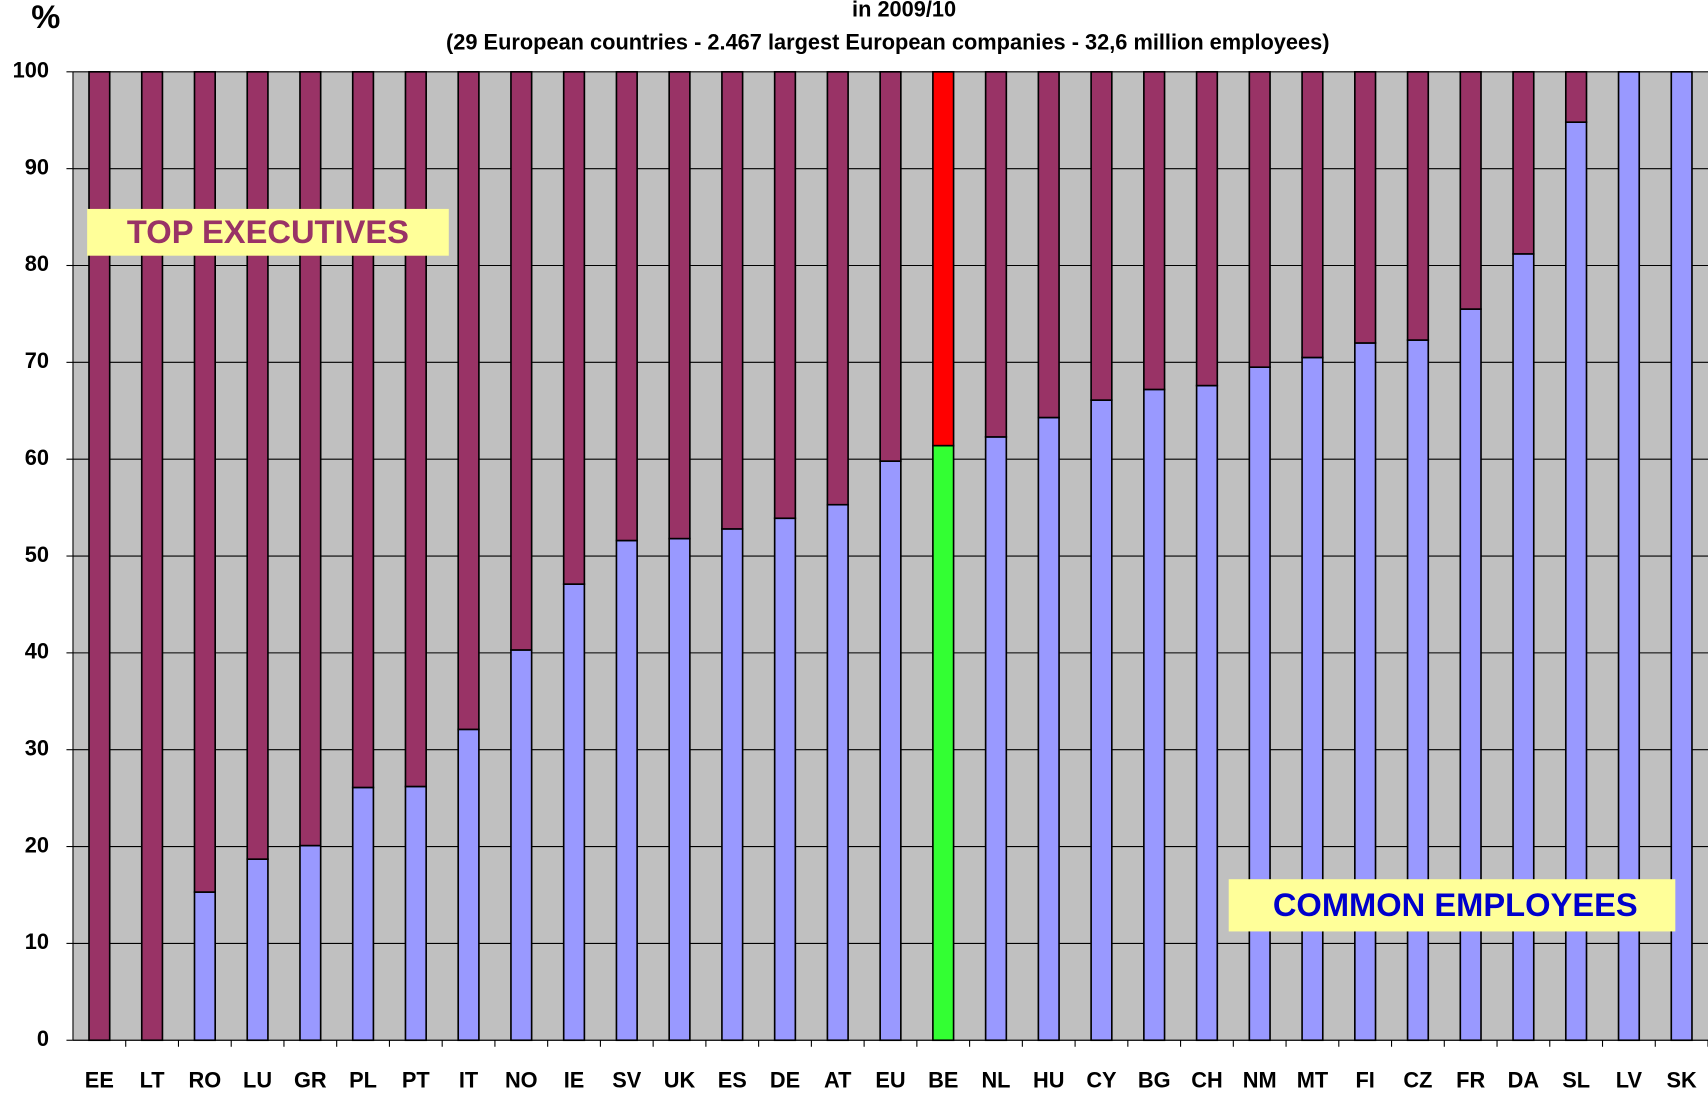 This screenshot has height=1099, width=1708. What do you see at coordinates (37, 651) in the screenshot?
I see `y-tick-label: 40` at bounding box center [37, 651].